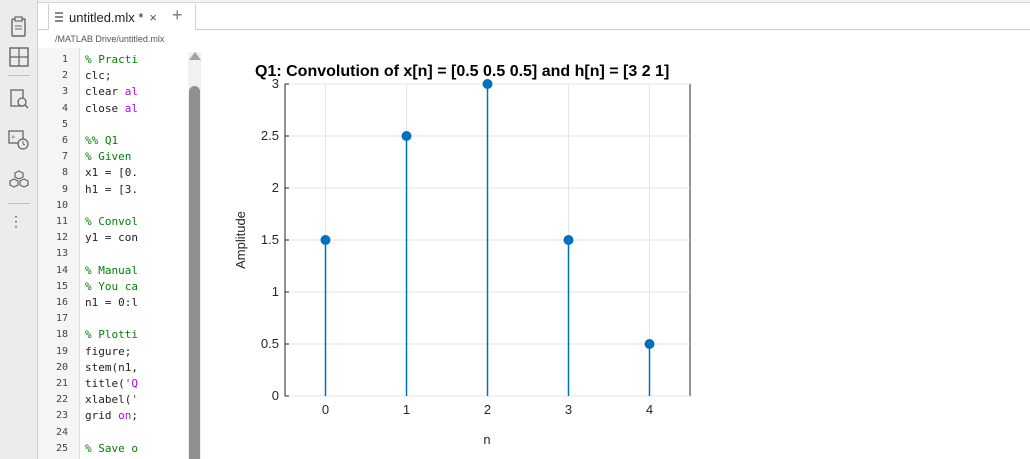  I want to click on y-tick-label: 2, so click(275, 187).